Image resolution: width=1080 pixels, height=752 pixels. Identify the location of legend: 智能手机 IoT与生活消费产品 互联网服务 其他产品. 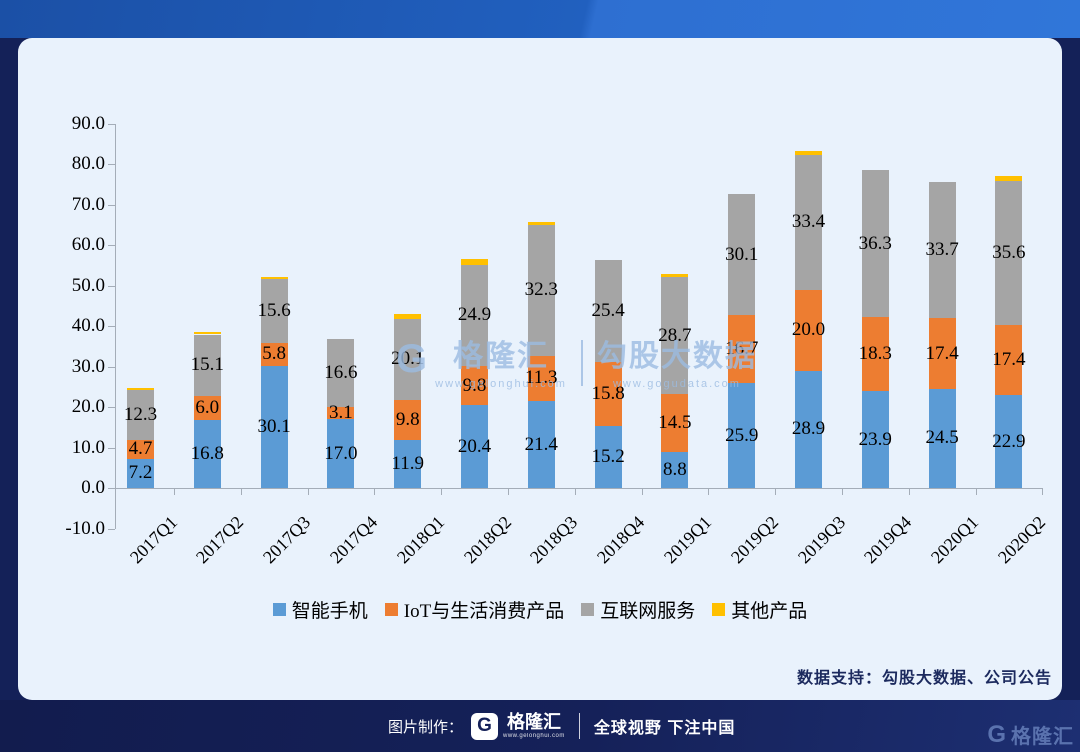
(540, 609).